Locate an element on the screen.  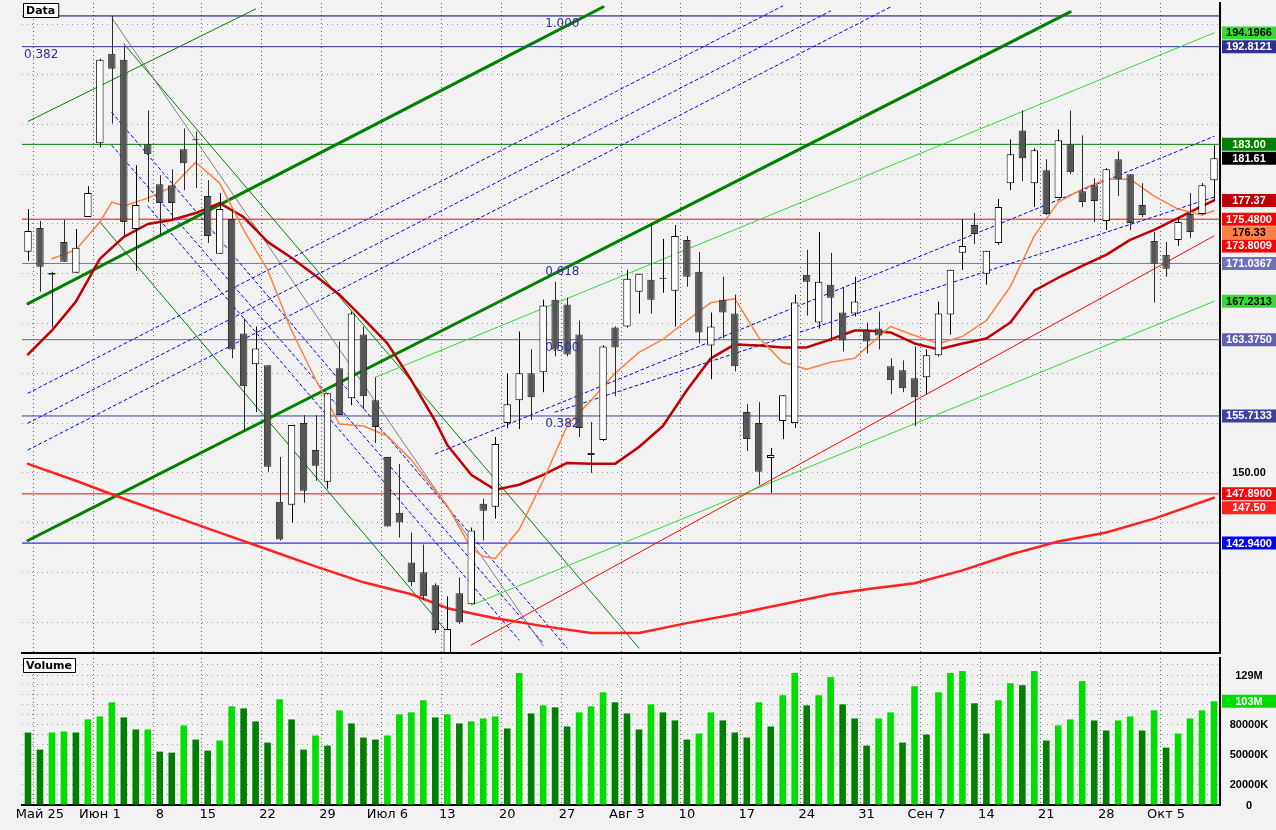
x-tick-label: 14 is located at coordinates (986, 814).